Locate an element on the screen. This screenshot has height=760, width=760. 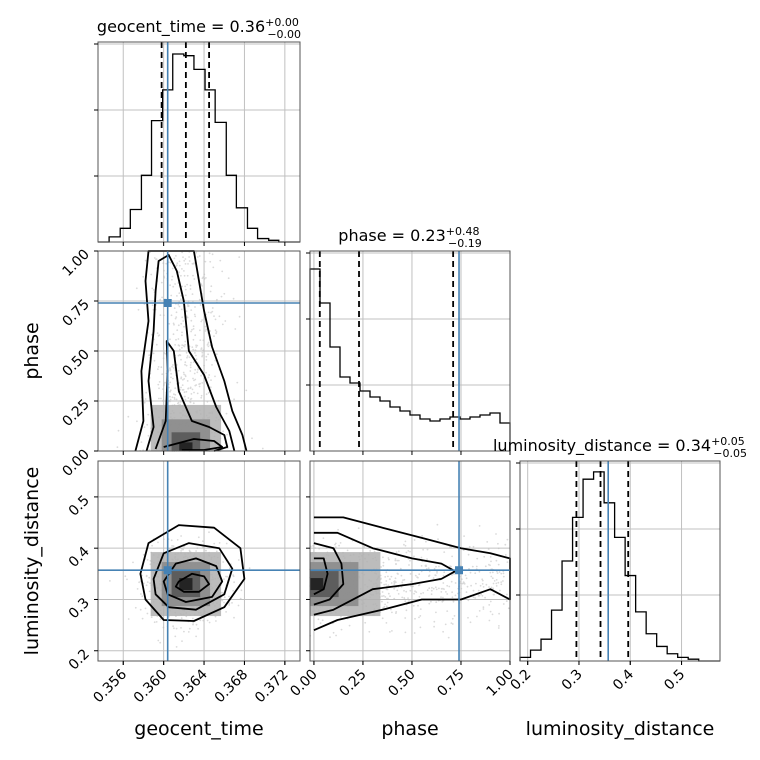
panel-title-value-luminosity-distance: luminosity_distance = 0.34 is located at coordinates (602, 446).